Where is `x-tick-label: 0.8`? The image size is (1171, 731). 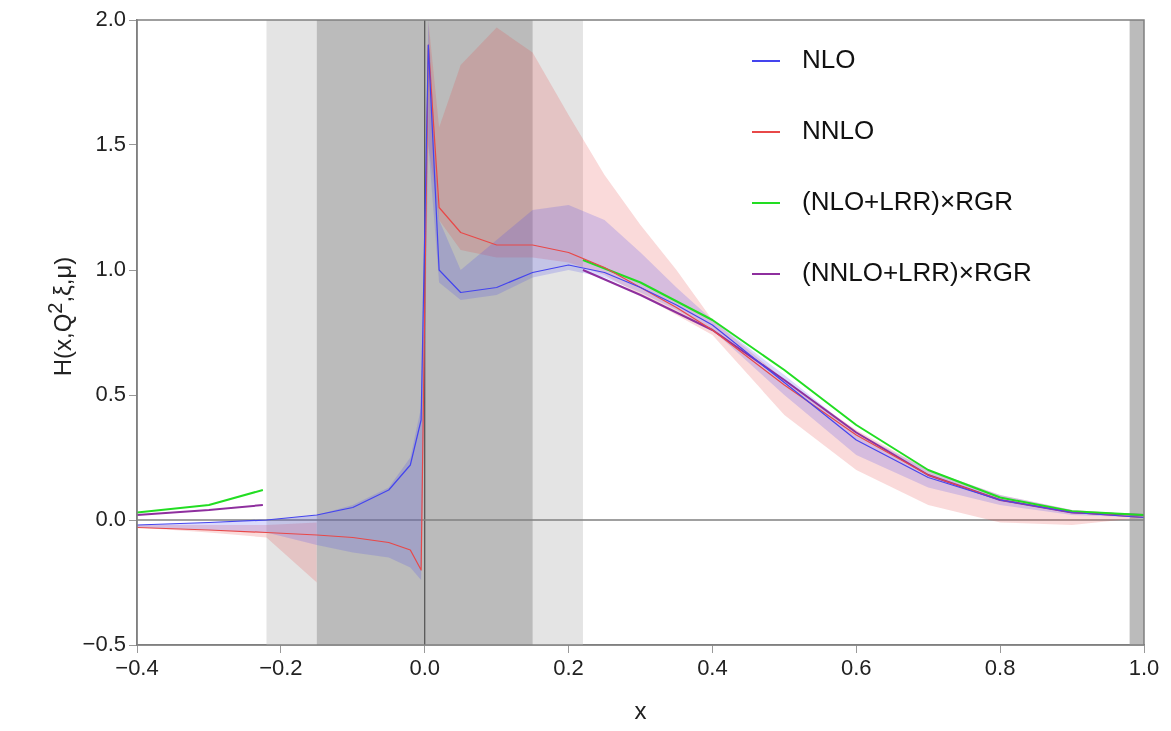 x-tick-label: 0.8 is located at coordinates (1000, 668).